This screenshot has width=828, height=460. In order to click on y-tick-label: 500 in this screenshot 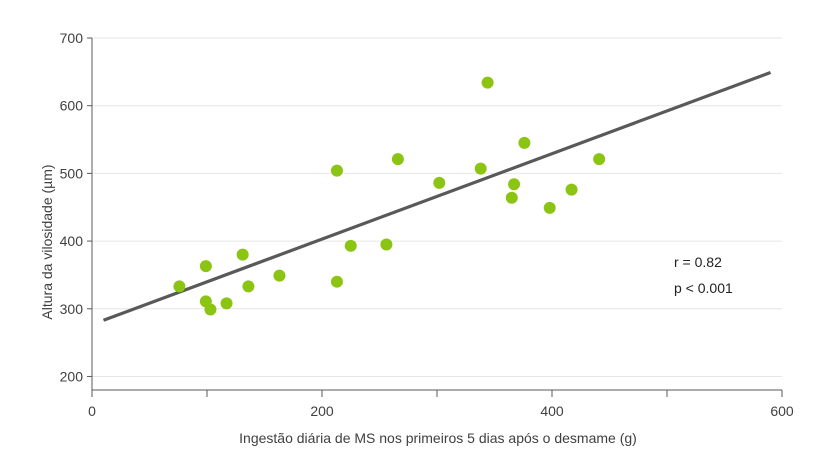, I will do `click(72, 173)`.